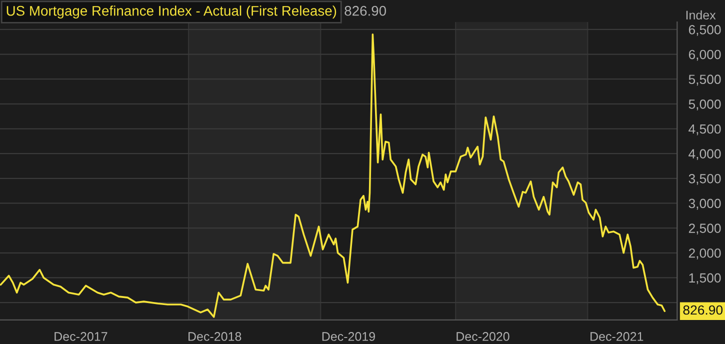  I want to click on y-tick-label: 6,500, so click(704, 30).